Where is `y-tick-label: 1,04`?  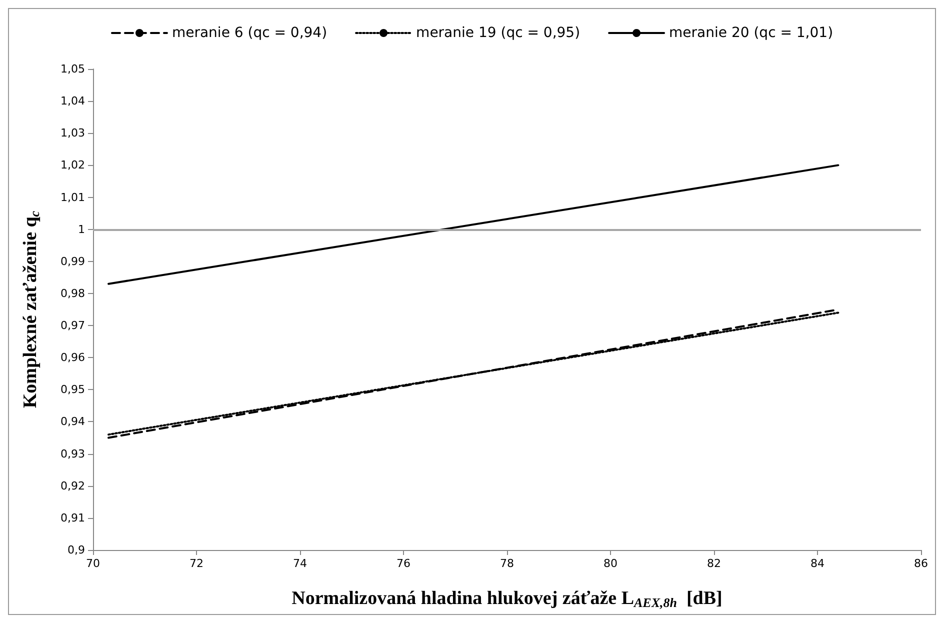
y-tick-label: 1,04 is located at coordinates (72, 101).